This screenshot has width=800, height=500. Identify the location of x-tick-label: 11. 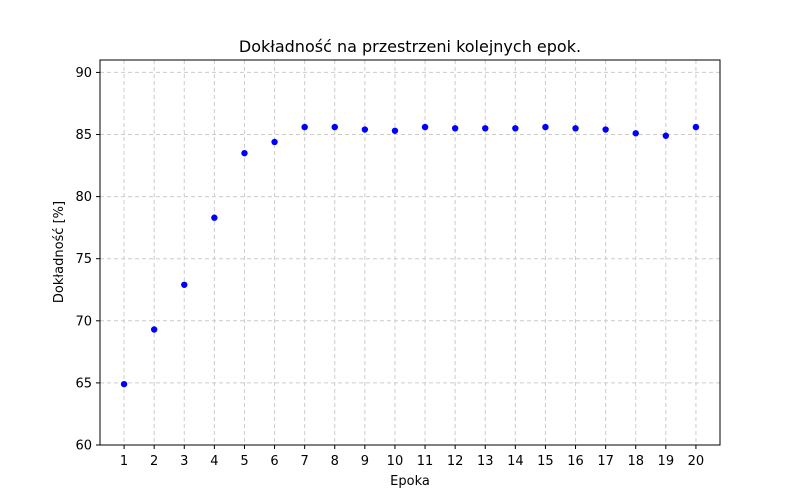
(425, 461).